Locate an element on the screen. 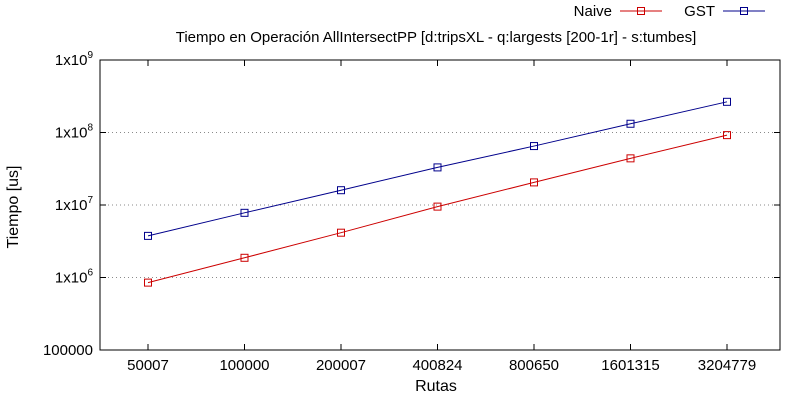 Image resolution: width=800 pixels, height=400 pixels. x-tick-label: 1601315 is located at coordinates (630, 365).